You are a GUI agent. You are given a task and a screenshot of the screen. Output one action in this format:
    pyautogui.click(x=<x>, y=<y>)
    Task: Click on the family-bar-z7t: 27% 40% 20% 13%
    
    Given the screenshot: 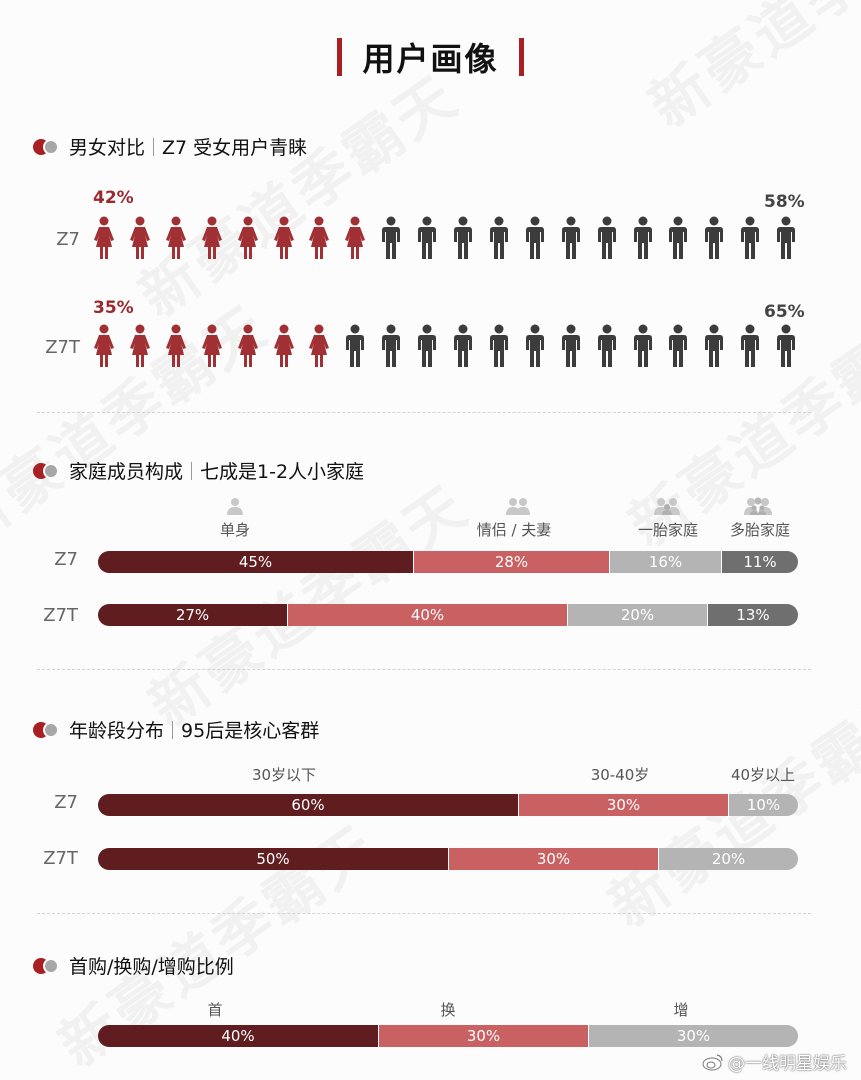 What is the action you would take?
    pyautogui.click(x=448, y=615)
    